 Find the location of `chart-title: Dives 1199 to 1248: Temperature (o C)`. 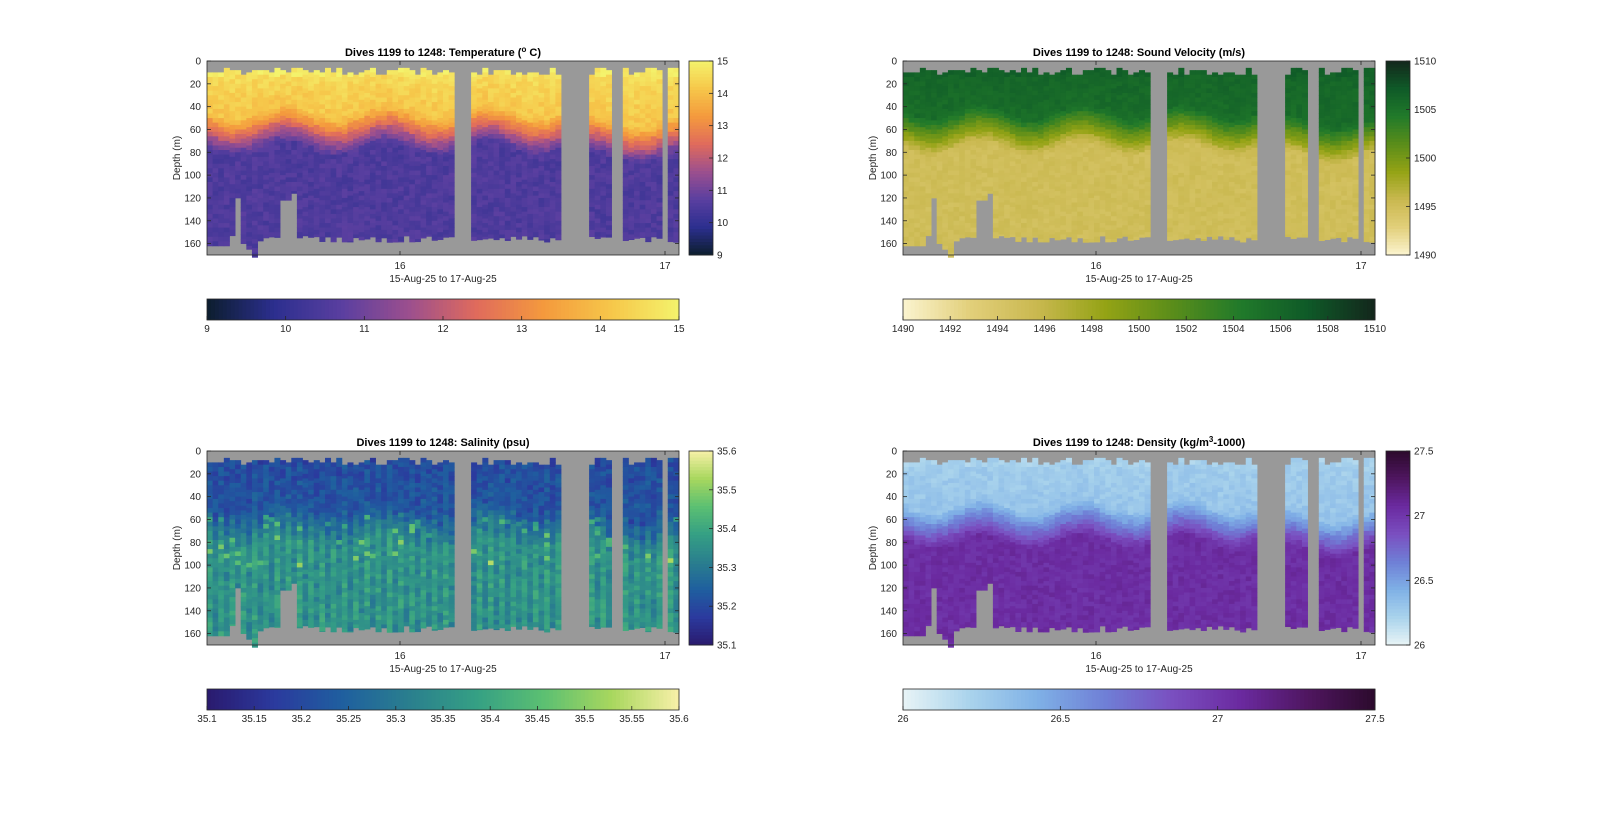

chart-title: Dives 1199 to 1248: Temperature (o C) is located at coordinates (443, 52).